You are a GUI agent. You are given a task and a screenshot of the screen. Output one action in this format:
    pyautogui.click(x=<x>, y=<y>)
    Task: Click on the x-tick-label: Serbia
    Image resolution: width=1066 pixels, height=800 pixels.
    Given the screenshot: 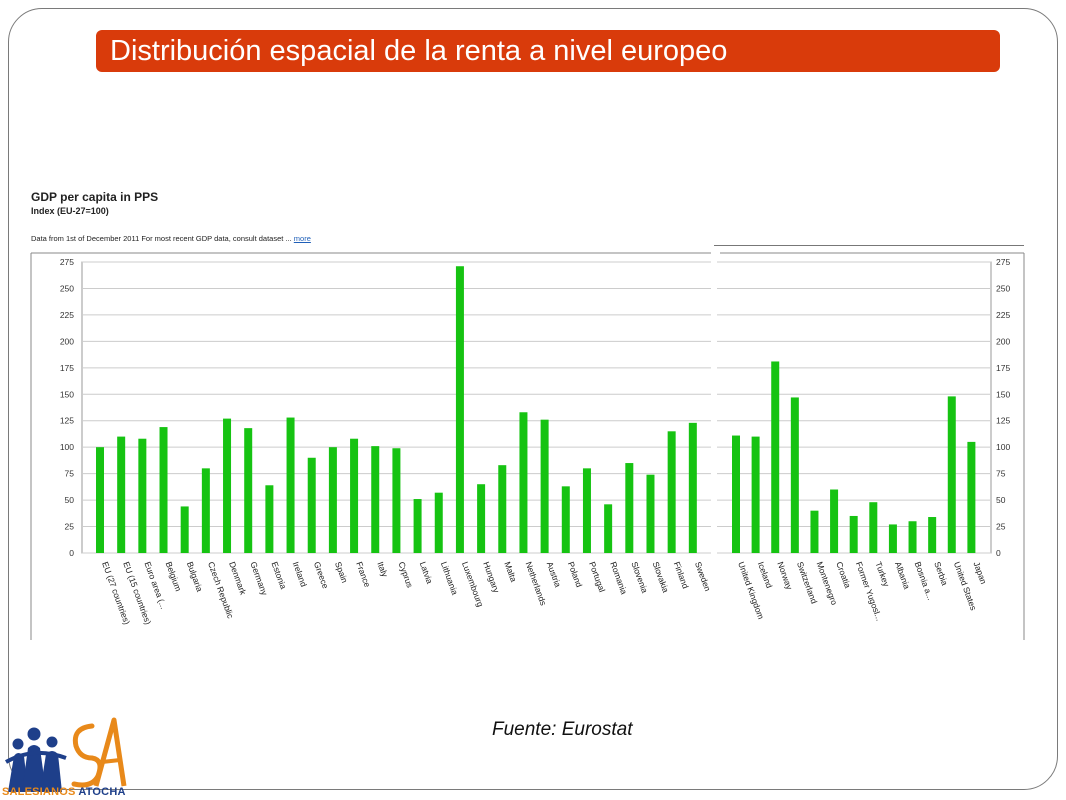 What is the action you would take?
    pyautogui.click(x=941, y=573)
    